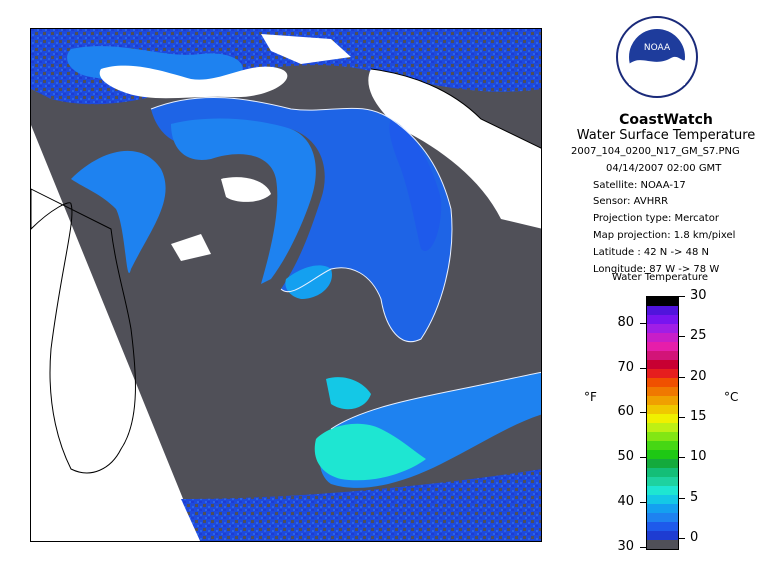 The height and width of the screenshot is (572, 782). I want to click on celsius-tick-label: 25, so click(698, 336).